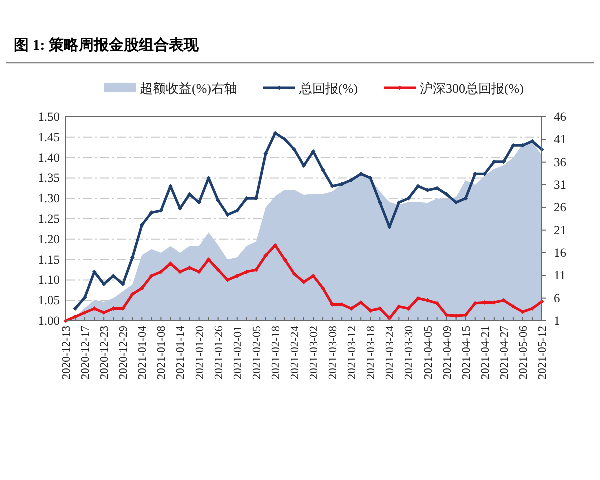 This screenshot has width=600, height=480. What do you see at coordinates (106, 46) in the screenshot?
I see `title: 图 1: 策略周报金股组合表现` at bounding box center [106, 46].